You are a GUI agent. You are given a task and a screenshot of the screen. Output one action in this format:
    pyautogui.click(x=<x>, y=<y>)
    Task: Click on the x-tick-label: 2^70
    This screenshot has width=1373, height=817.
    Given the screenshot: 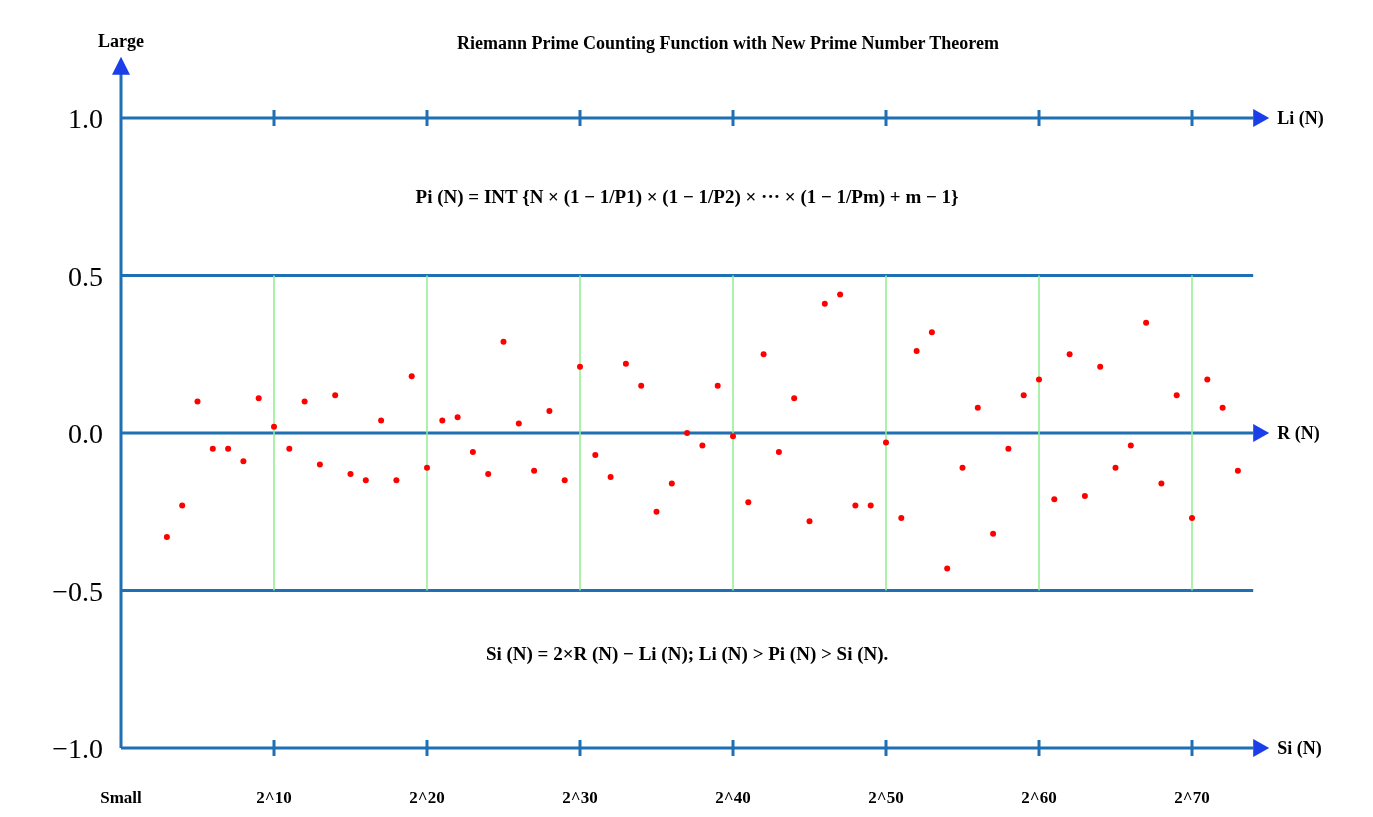 What is the action you would take?
    pyautogui.click(x=1192, y=797)
    